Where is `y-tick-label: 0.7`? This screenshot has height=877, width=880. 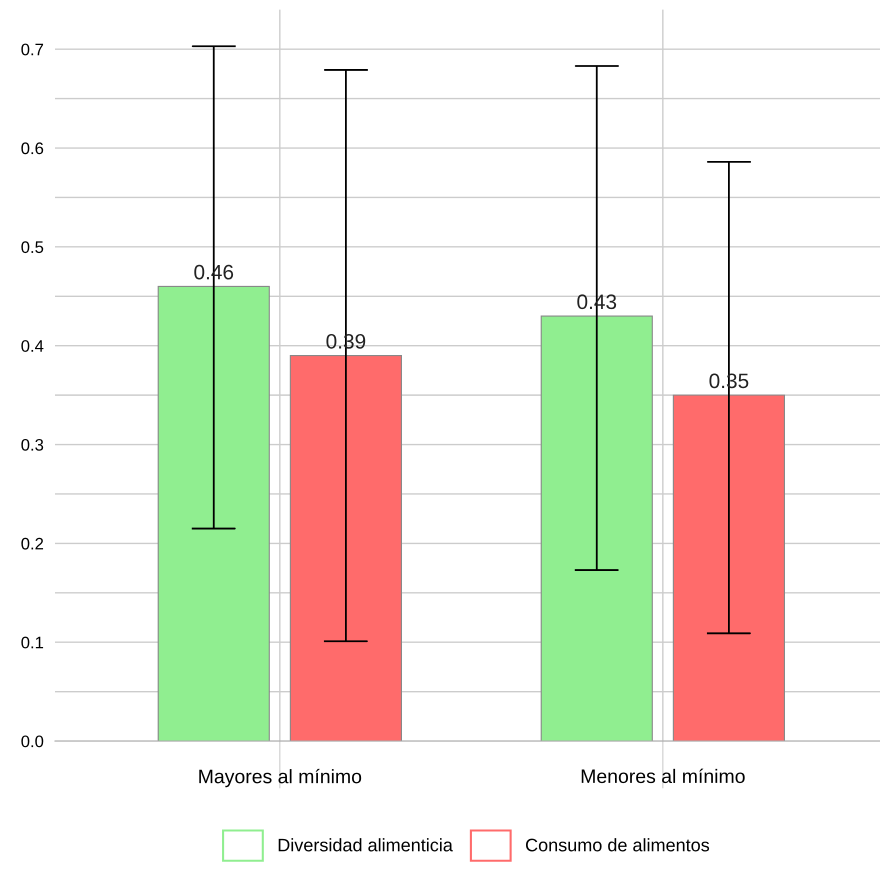
y-tick-label: 0.7 is located at coordinates (32, 50).